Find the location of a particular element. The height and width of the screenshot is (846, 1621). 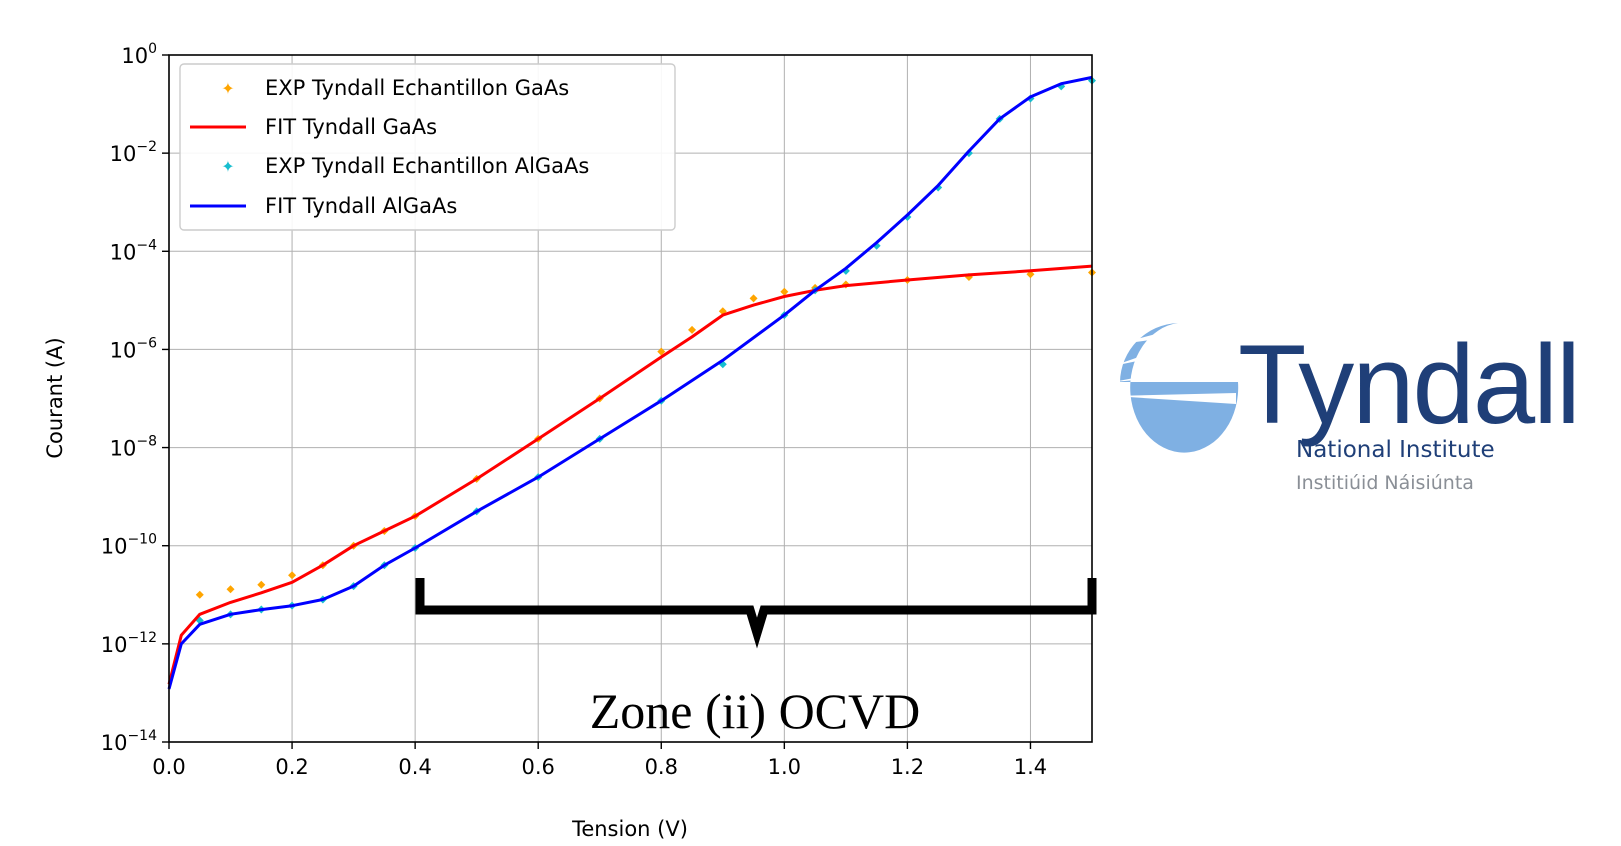

legend-label-exp-algaas: EXP Tyndall Echantillon AlGaAs is located at coordinates (427, 166).